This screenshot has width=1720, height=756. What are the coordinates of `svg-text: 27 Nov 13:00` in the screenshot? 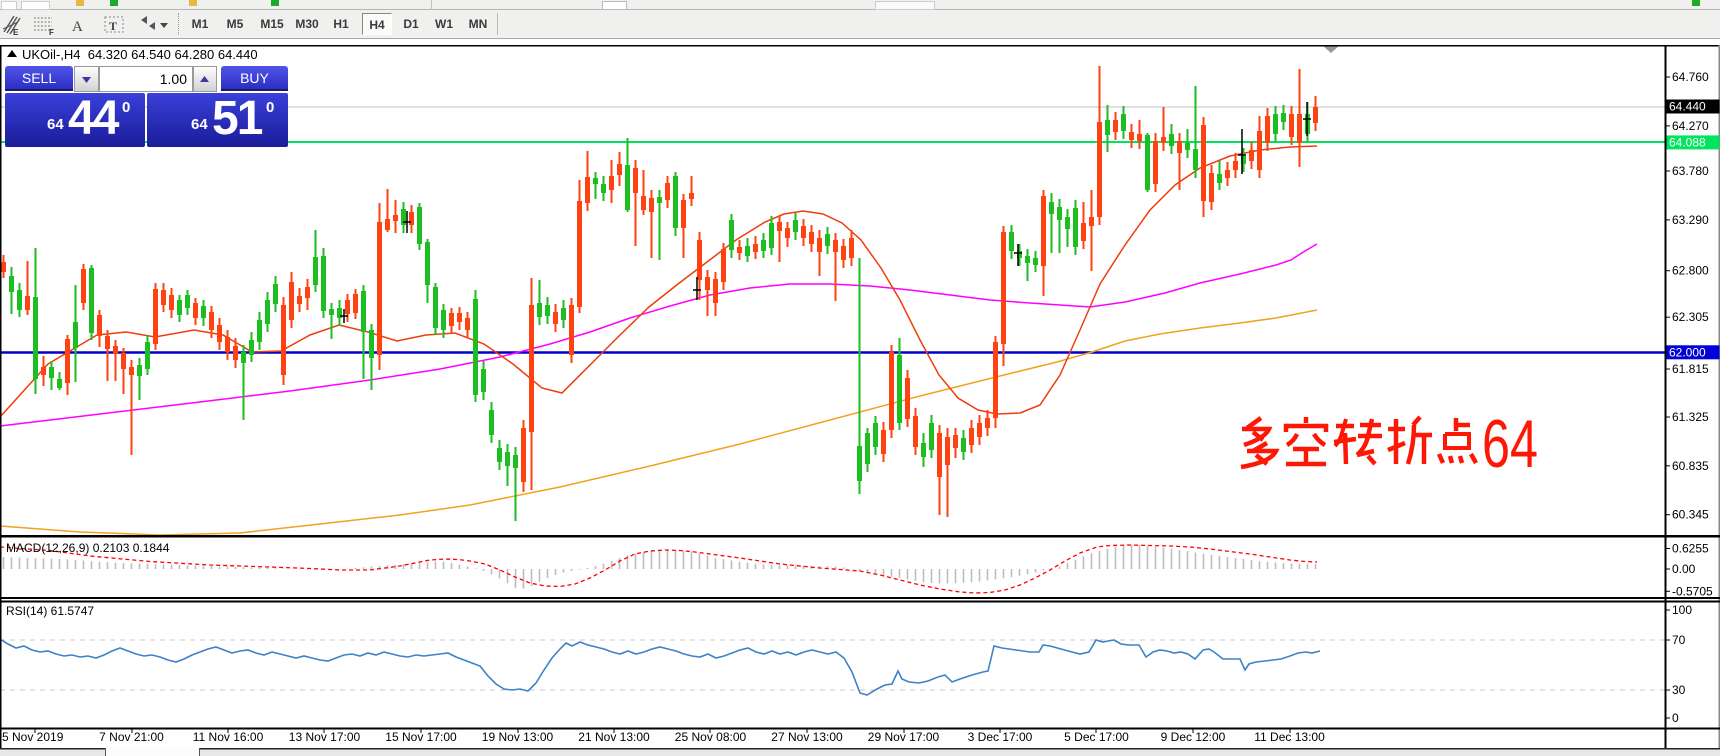 It's located at (807, 737).